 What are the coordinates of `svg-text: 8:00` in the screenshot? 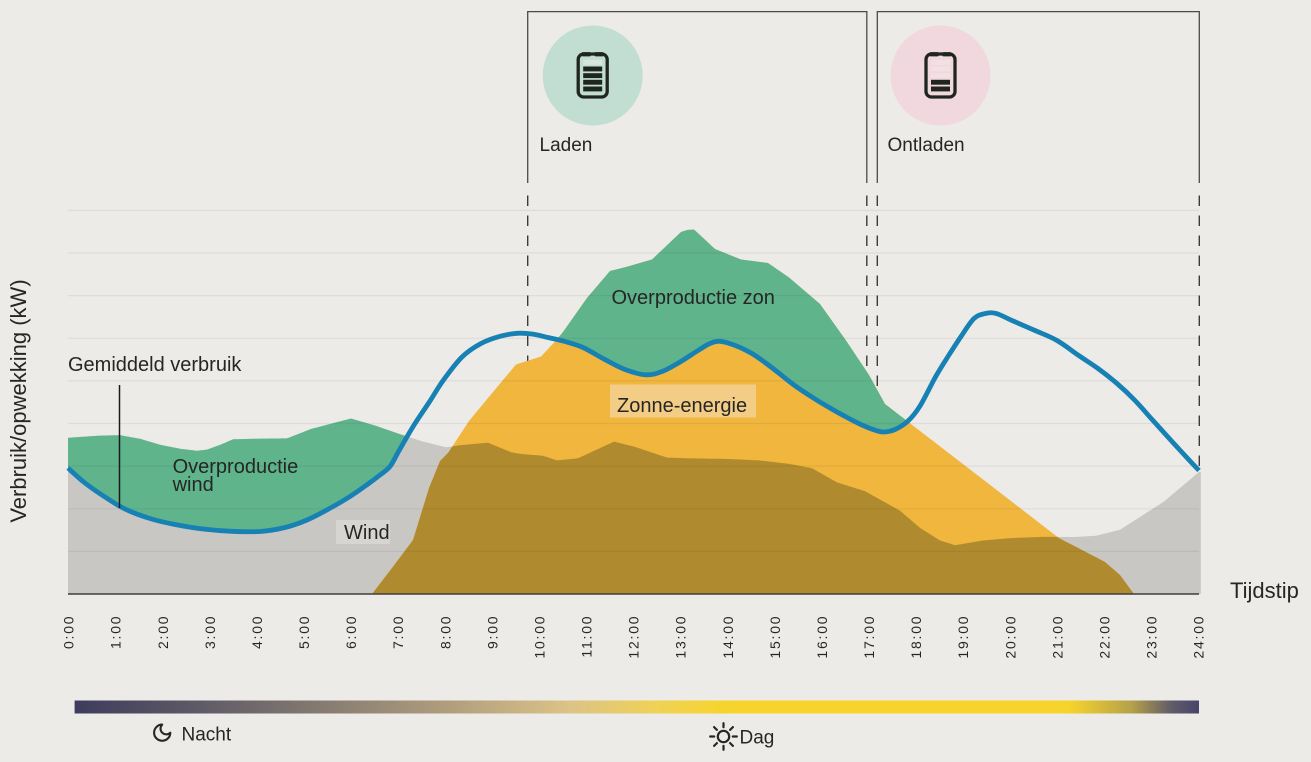 It's located at (445, 632).